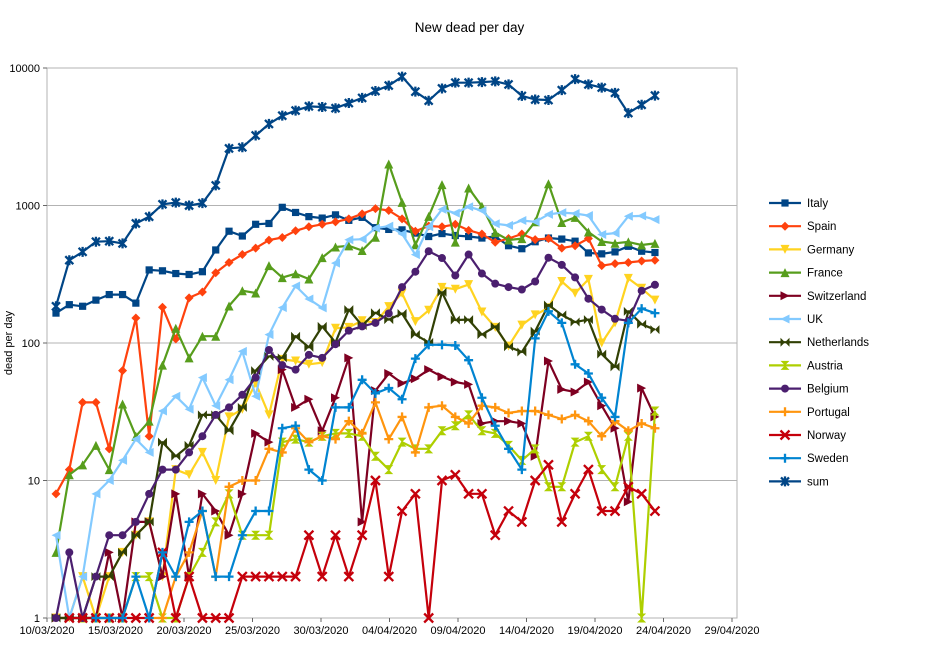  I want to click on legend-label: Sweden, so click(828, 459).